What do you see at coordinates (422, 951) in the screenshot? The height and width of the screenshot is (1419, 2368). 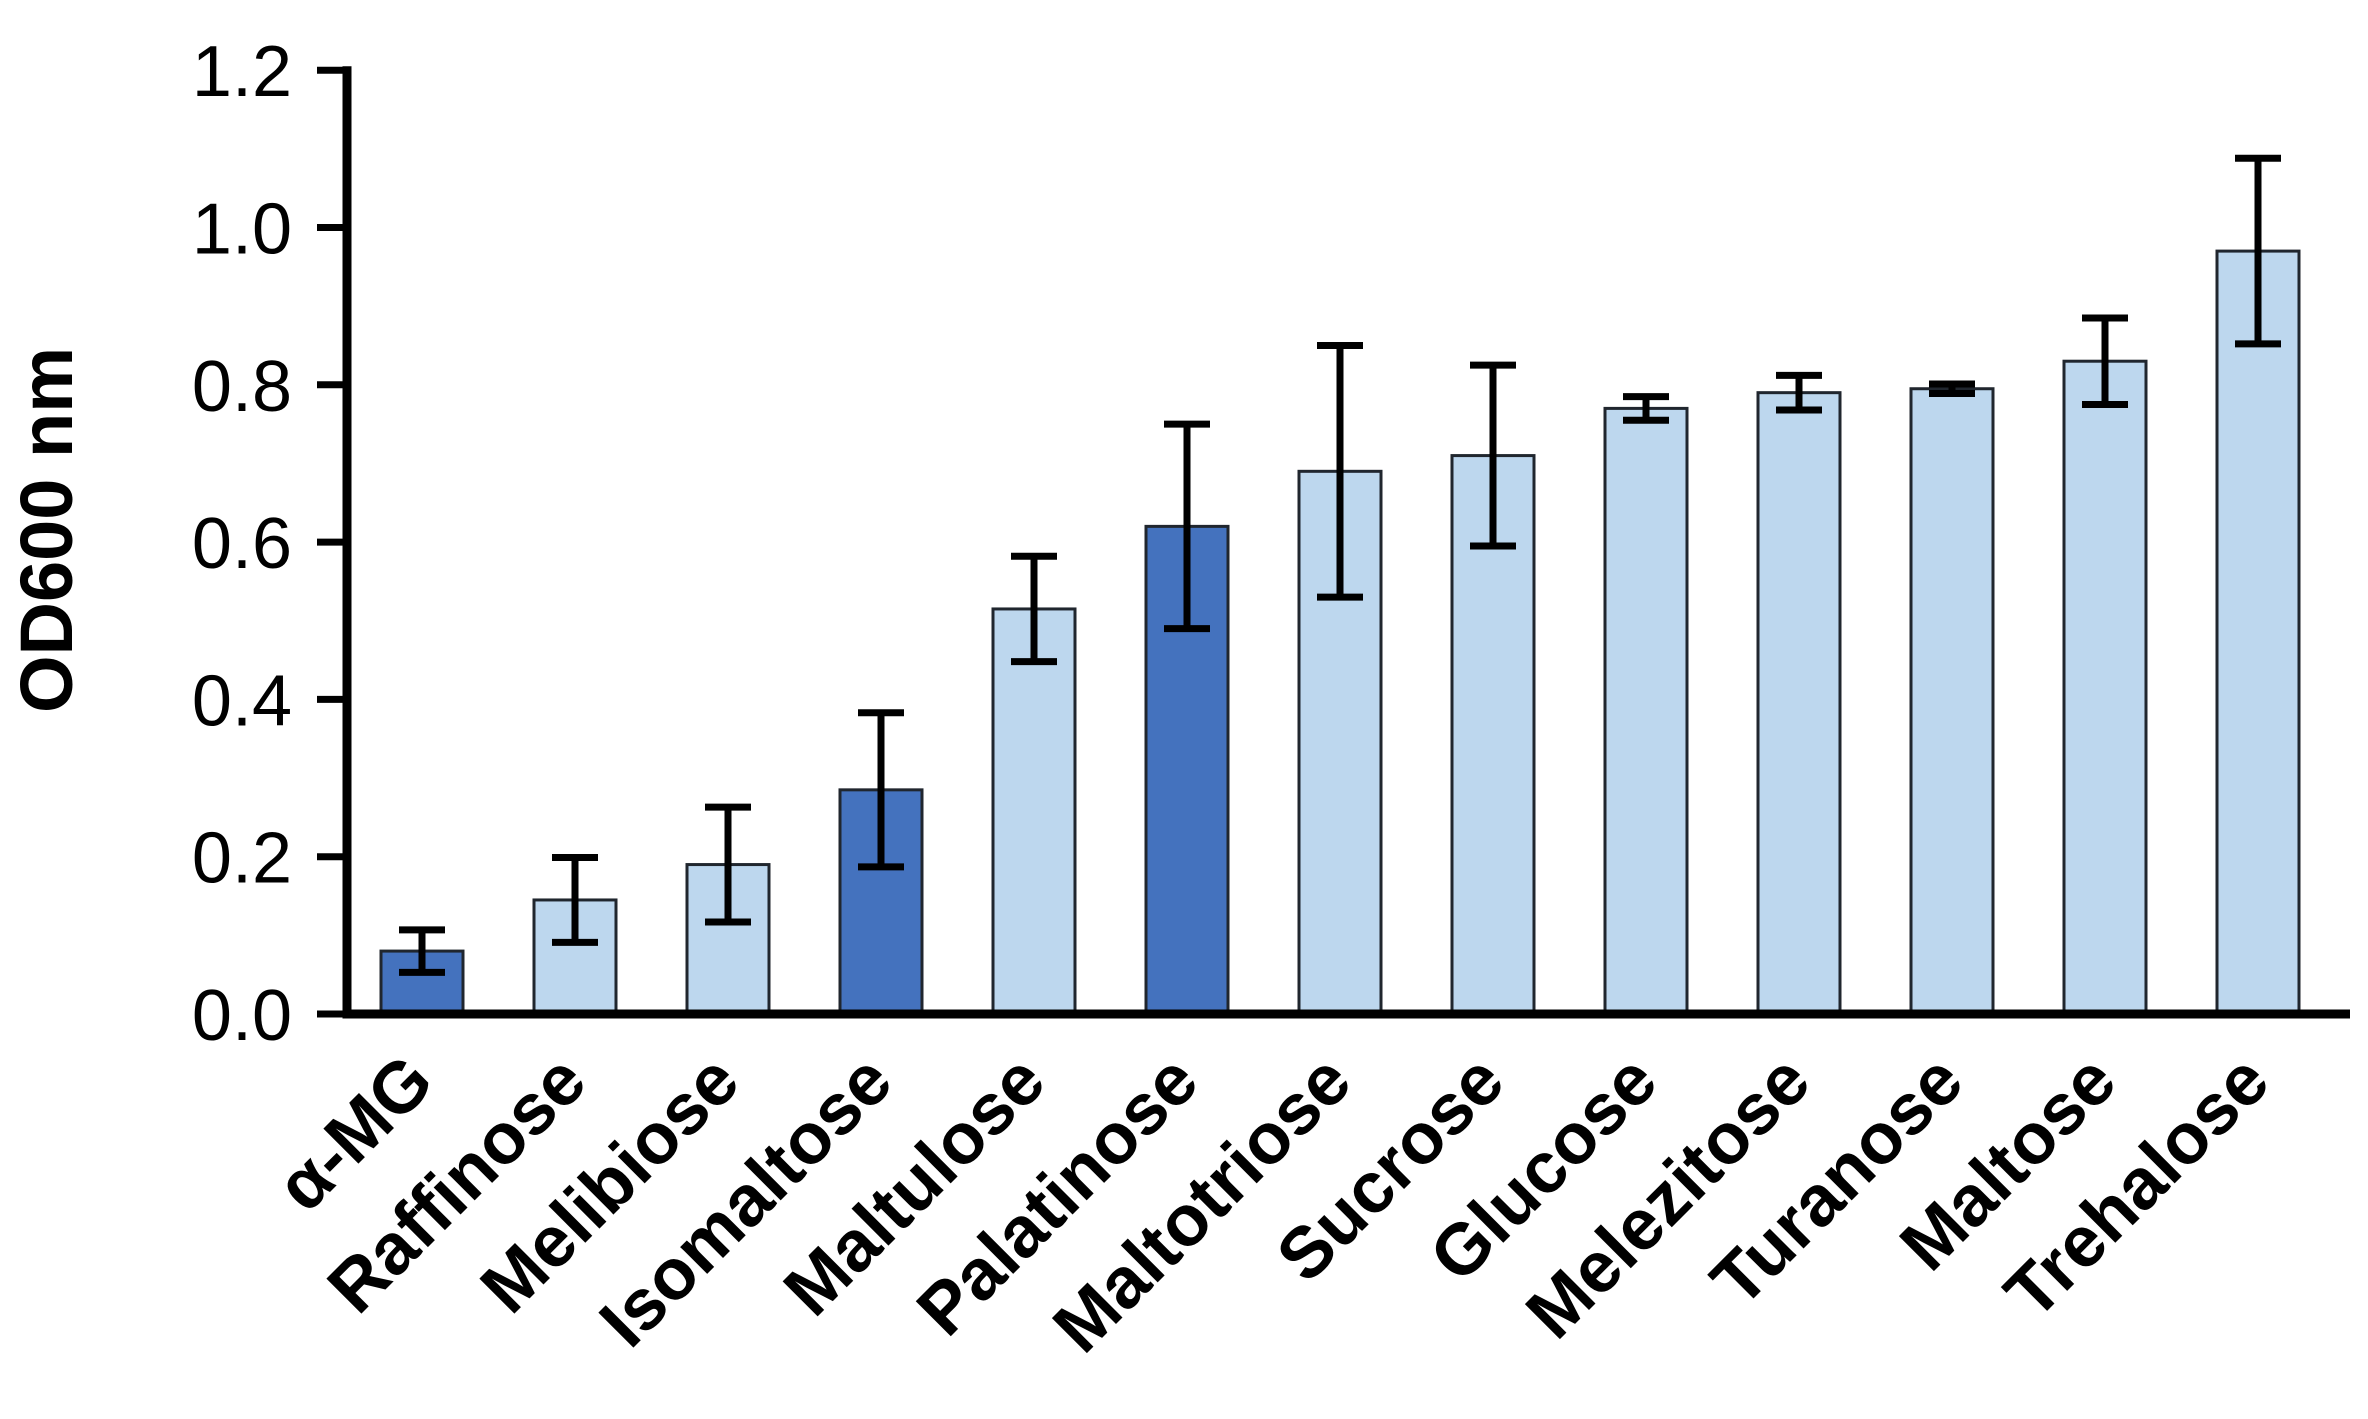 I see `error-bar-0-mg` at bounding box center [422, 951].